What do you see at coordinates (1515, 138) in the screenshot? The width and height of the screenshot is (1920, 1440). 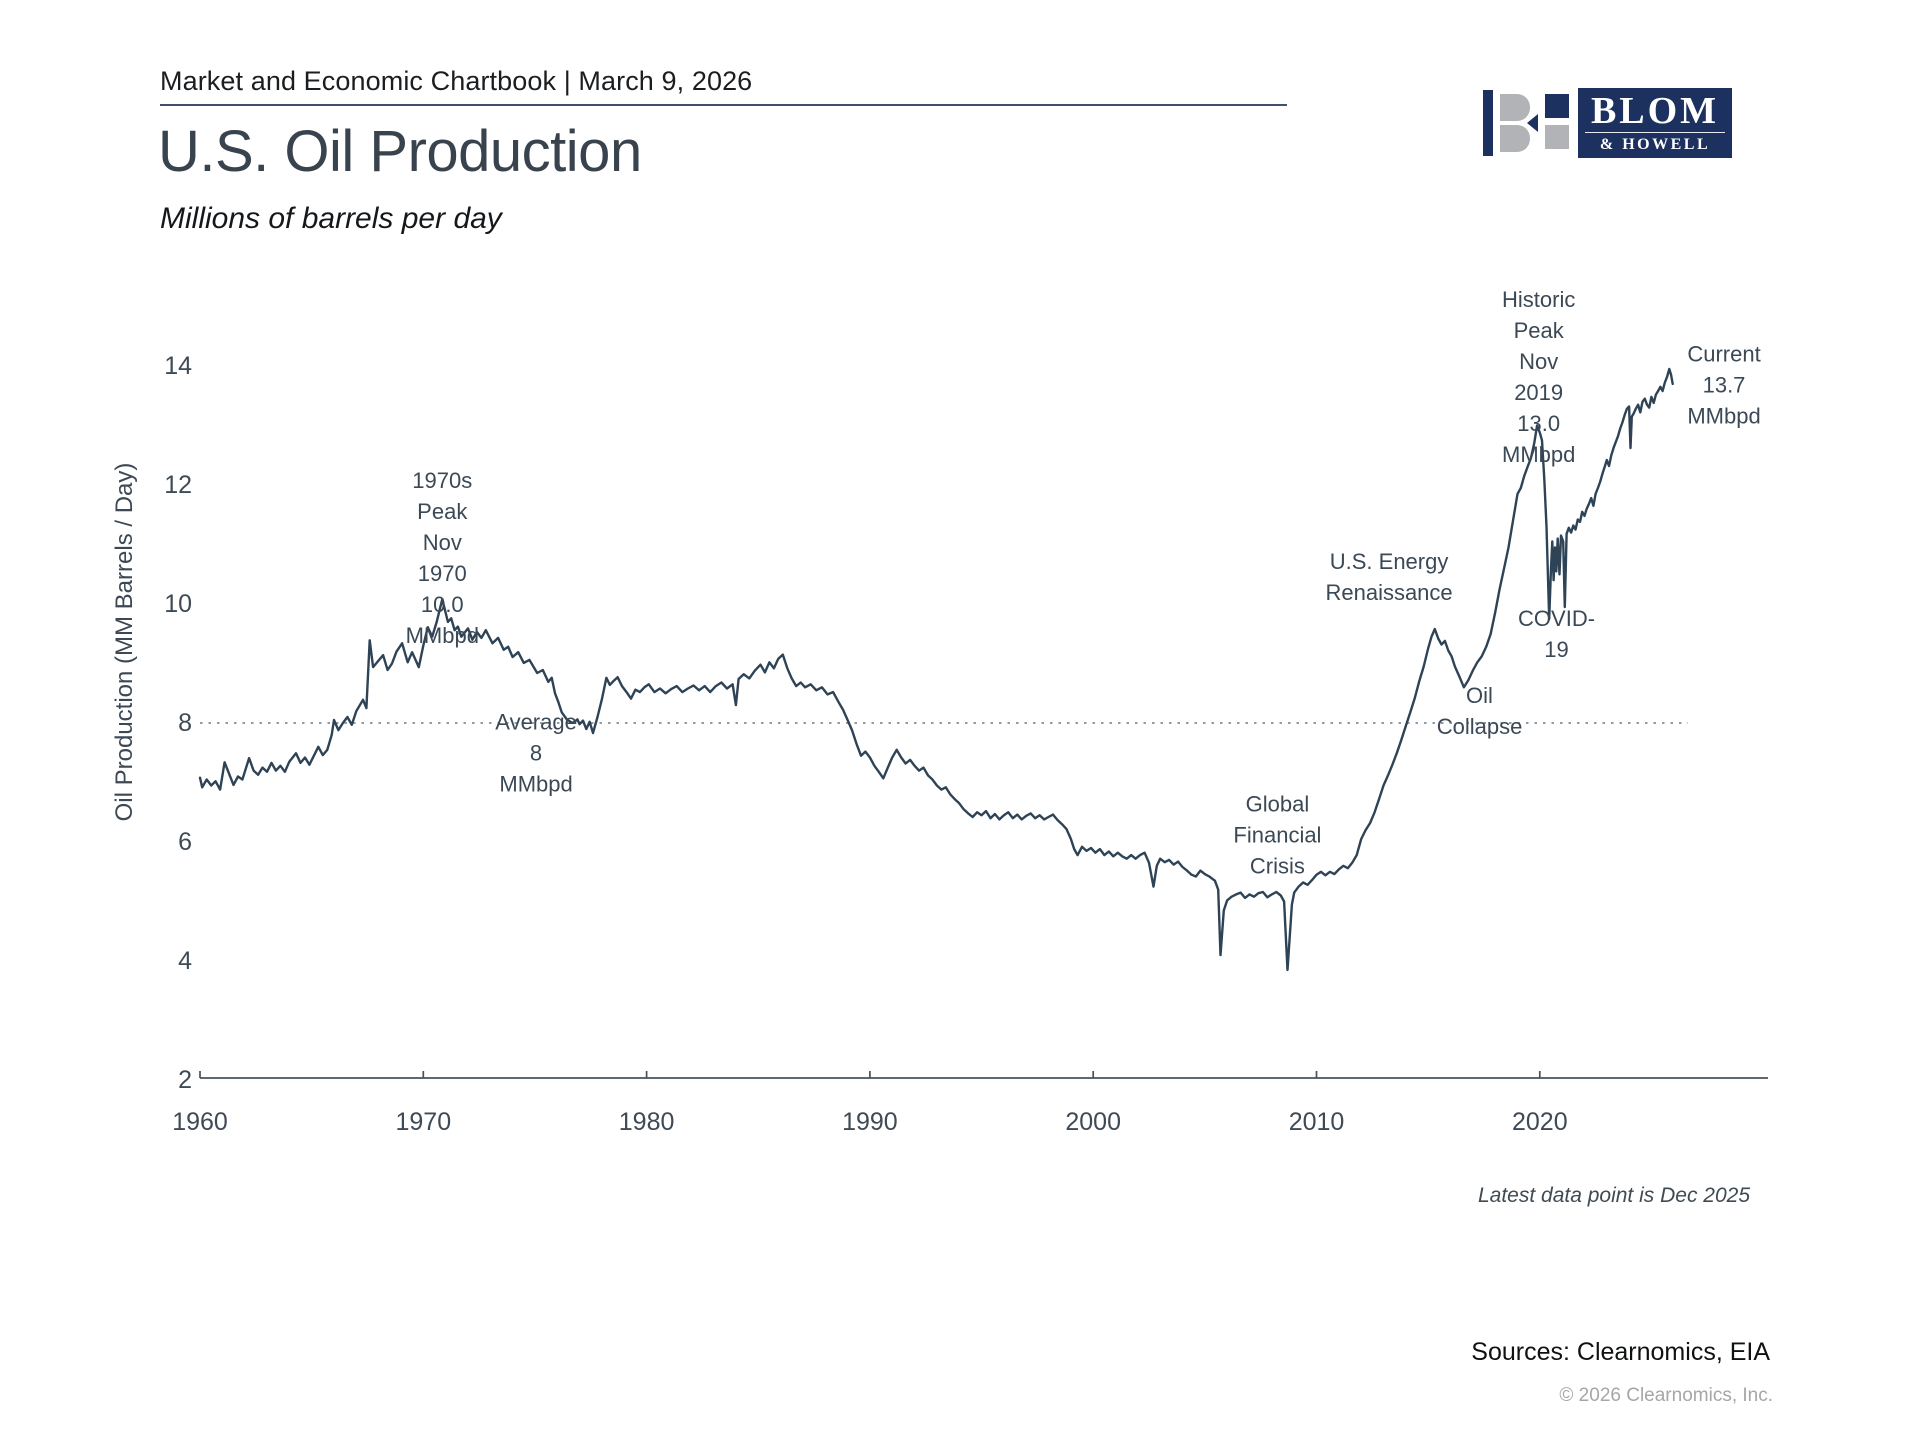 I see `logo-b-bottom-shape` at bounding box center [1515, 138].